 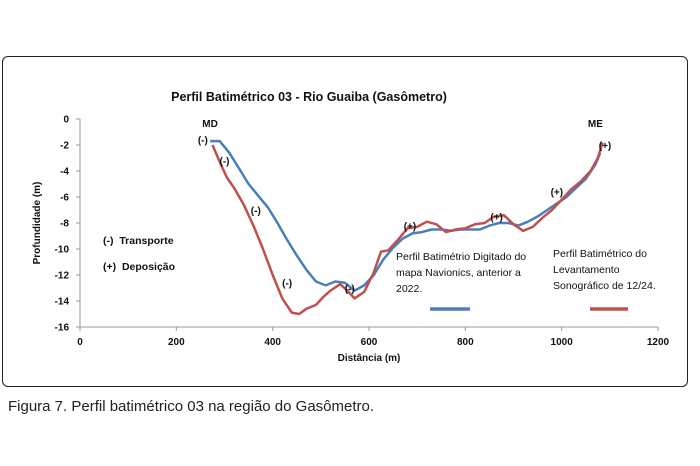 What do you see at coordinates (458, 273) in the screenshot?
I see `legend-label-navionics-line-2: mapa Navionics, anterior a` at bounding box center [458, 273].